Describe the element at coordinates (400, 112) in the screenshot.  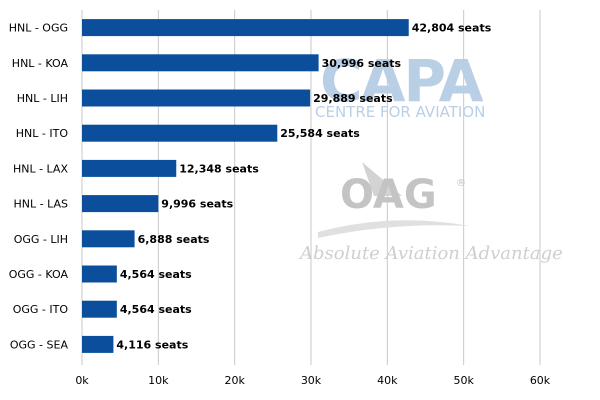
I see `capa-subtitle: CENTRE FOR AVIATION` at that location.